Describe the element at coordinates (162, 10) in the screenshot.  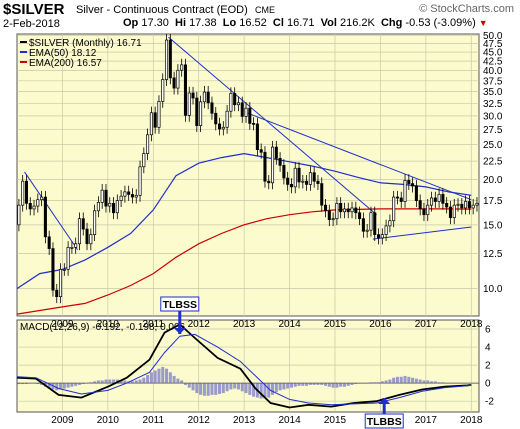
I see `chart-subtitle: Silver - Continuous Contract (EOD)` at that location.